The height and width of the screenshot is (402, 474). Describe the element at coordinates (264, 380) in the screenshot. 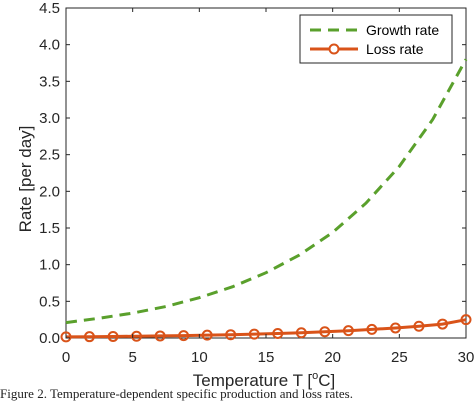

I see `x-axis-title: Temperature T [oC]` at that location.